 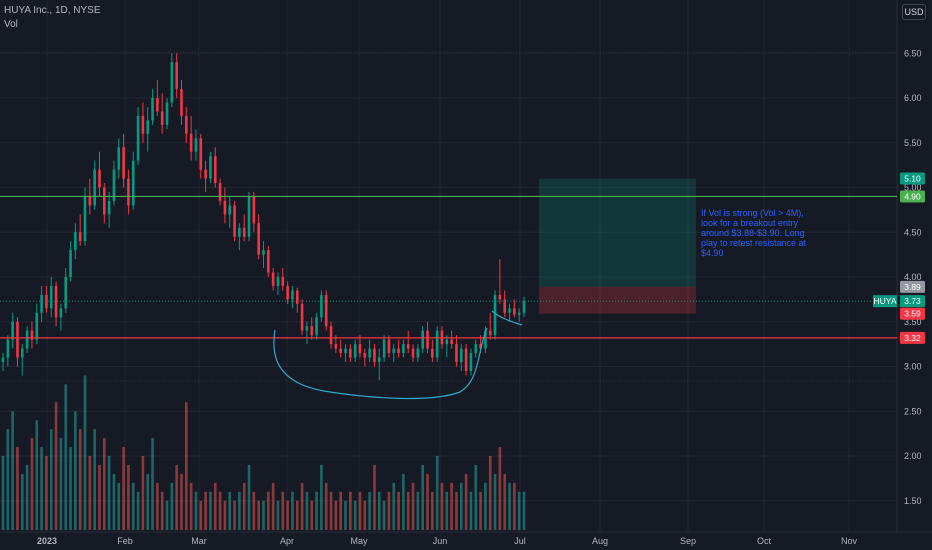 What do you see at coordinates (913, 143) in the screenshot?
I see `y-tick-label: 5.50` at bounding box center [913, 143].